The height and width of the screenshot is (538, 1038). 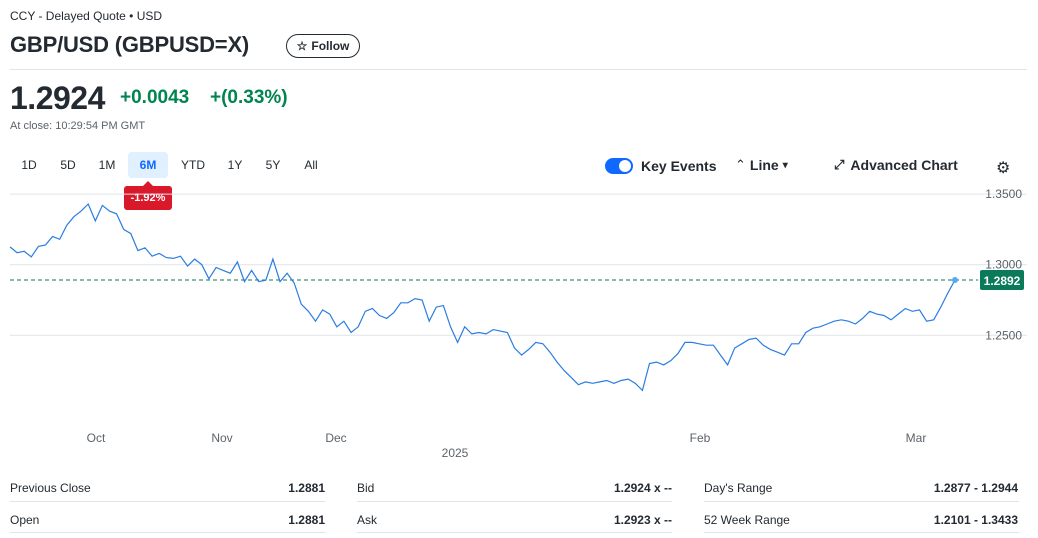 I want to click on x-tick-label: Nov, so click(x=221, y=438).